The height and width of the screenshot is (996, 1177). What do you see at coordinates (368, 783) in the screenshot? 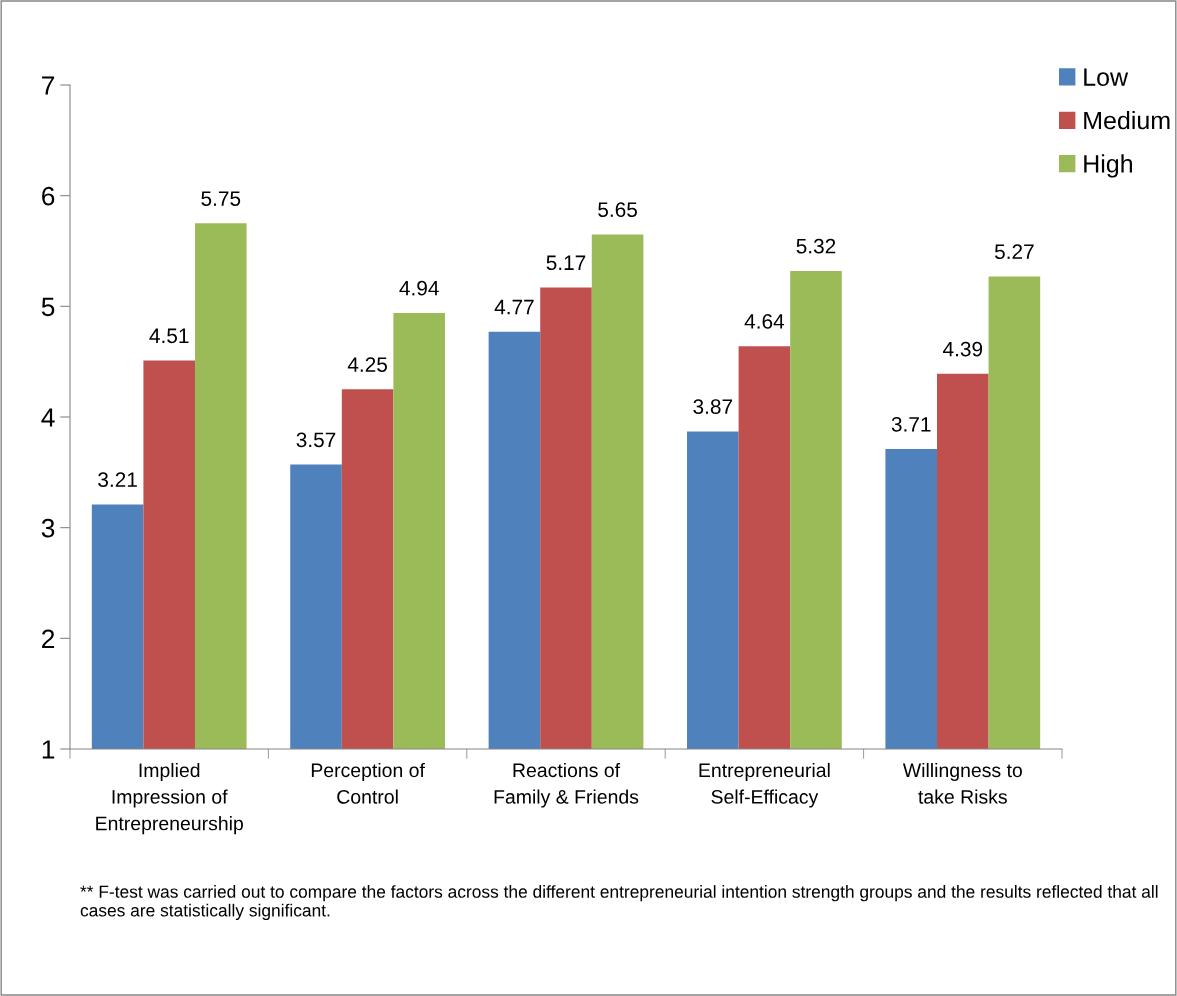
I see `x-tick-label: Perception of Control` at bounding box center [368, 783].